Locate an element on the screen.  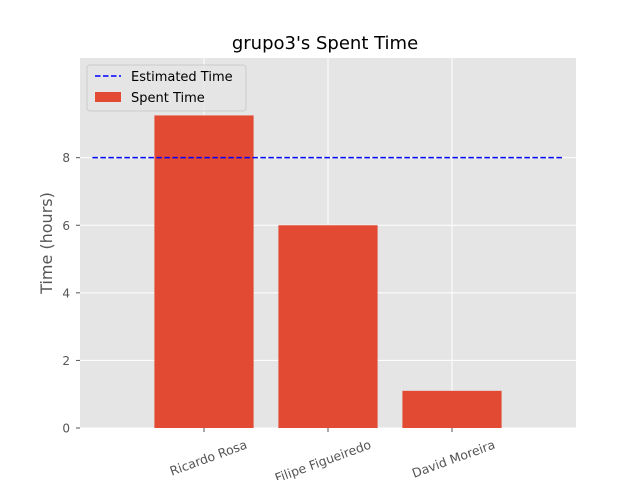
bar-david-moreira is located at coordinates (452, 409).